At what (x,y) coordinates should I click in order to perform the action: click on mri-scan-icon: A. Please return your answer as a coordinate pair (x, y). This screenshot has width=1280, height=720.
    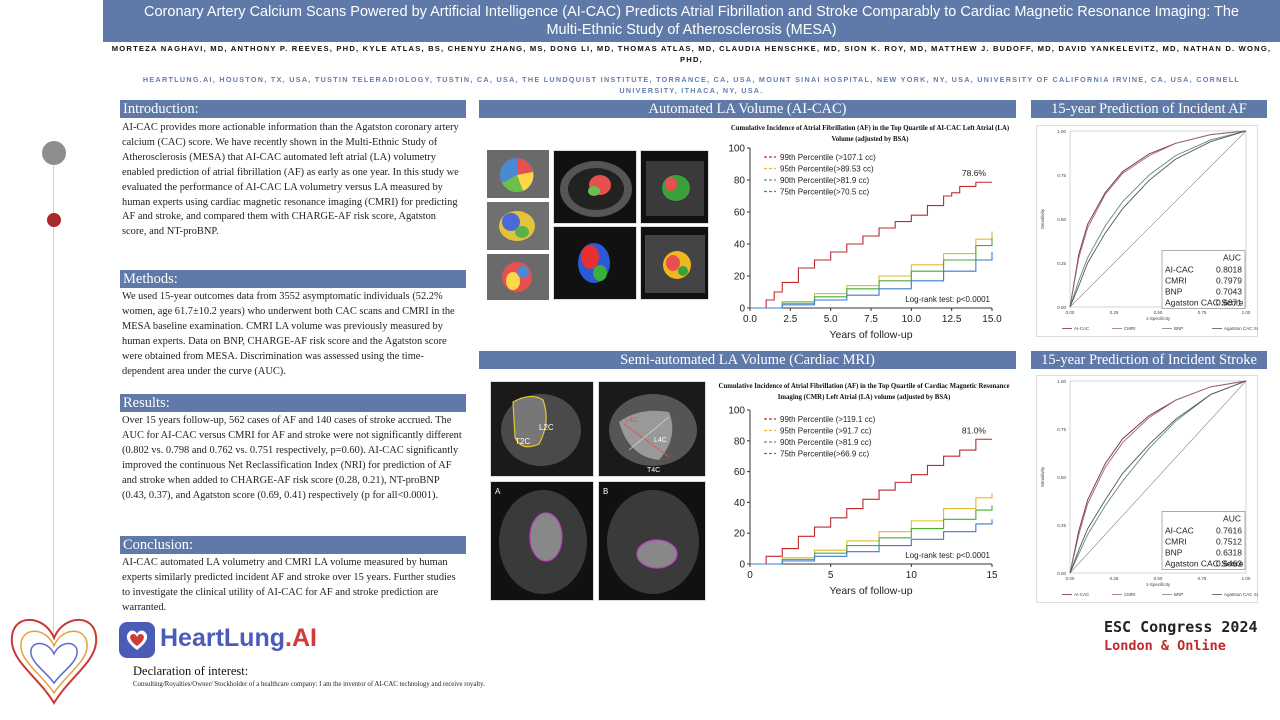
    Looking at the image, I should click on (541, 540).